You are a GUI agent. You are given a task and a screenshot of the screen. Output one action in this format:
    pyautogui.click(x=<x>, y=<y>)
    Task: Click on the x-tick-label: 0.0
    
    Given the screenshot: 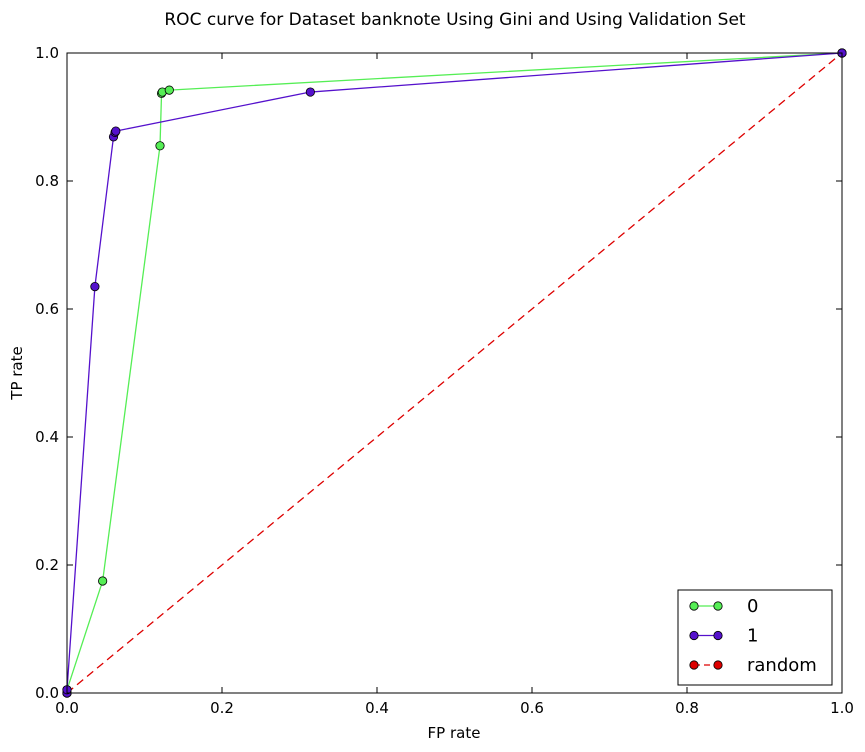 What is the action you would take?
    pyautogui.click(x=67, y=708)
    